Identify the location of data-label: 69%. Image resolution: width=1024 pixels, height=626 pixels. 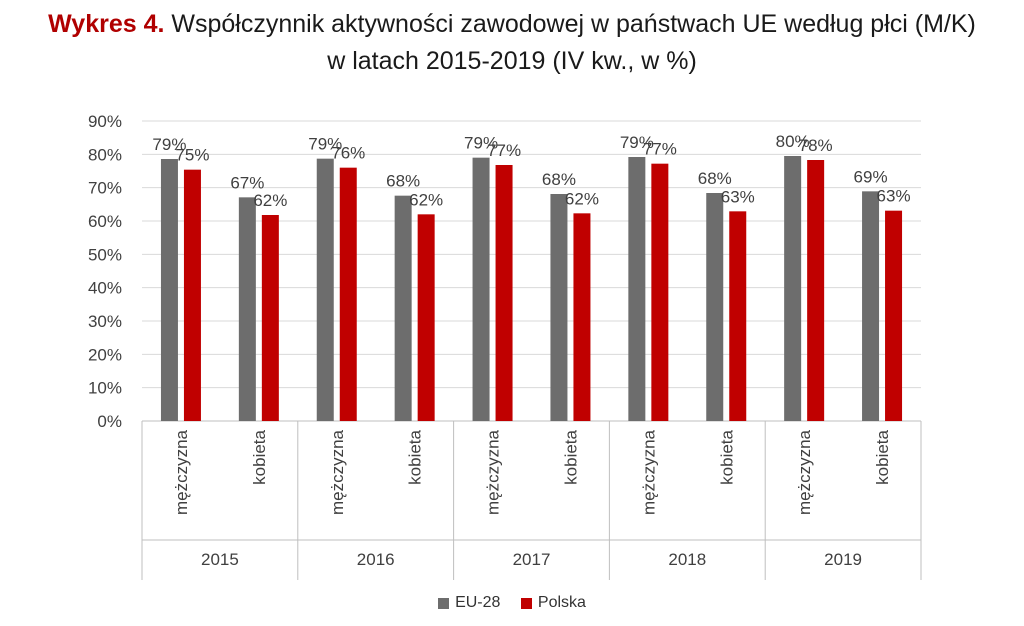
(871, 176).